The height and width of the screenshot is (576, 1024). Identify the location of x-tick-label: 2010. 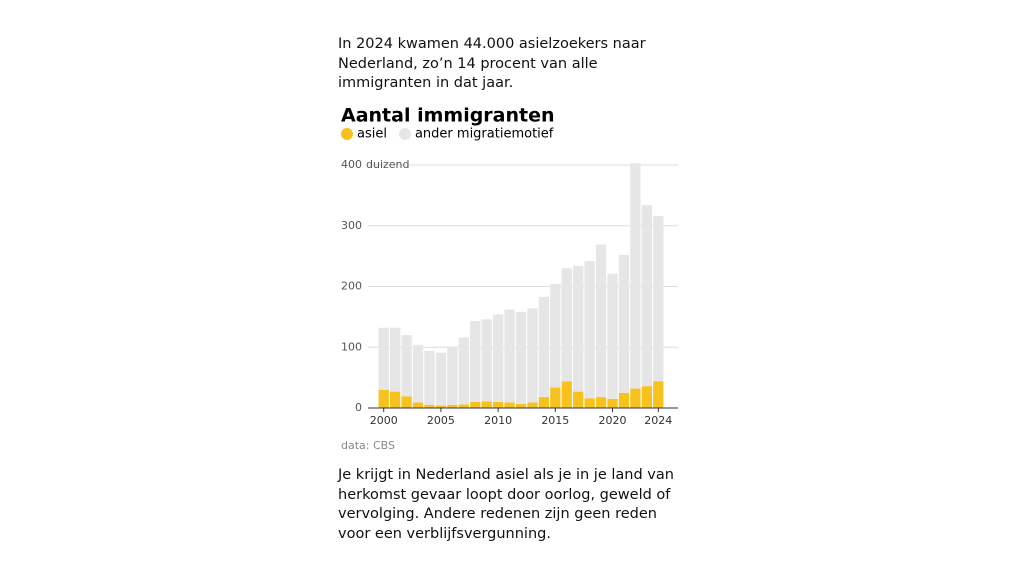
(498, 420).